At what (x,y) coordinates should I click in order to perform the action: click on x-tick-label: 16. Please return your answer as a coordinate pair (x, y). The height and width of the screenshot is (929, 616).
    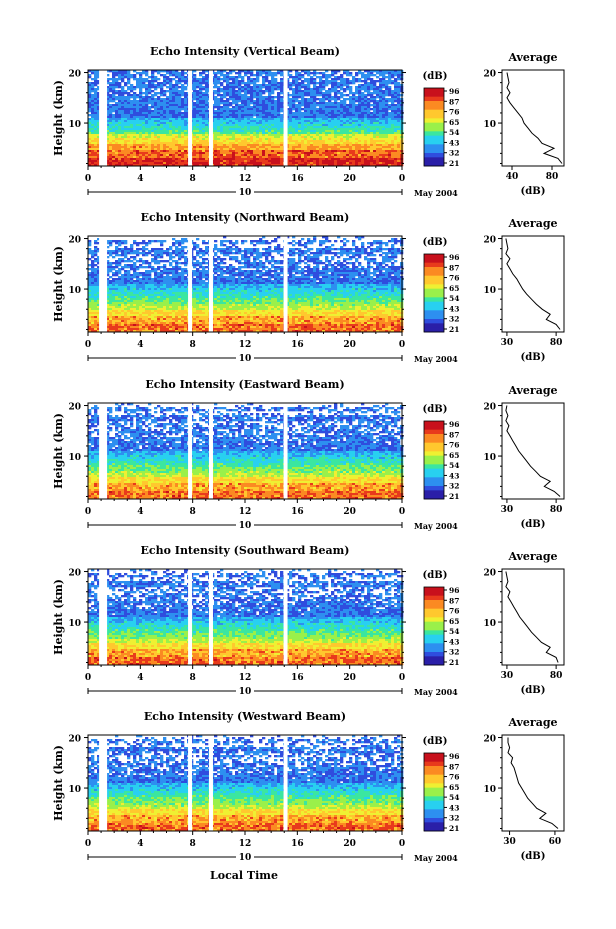
    Looking at the image, I should click on (297, 179).